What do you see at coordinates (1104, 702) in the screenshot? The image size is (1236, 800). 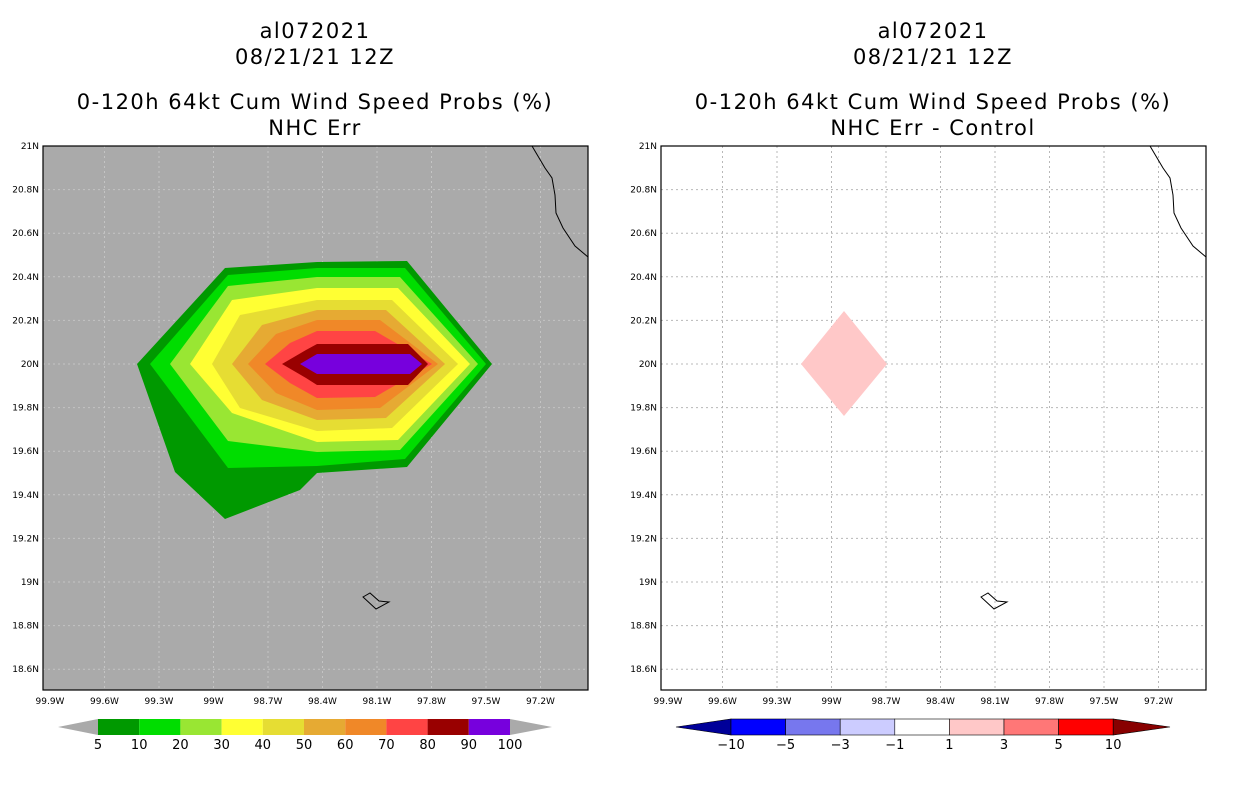 I see `right-lon-label: 97.5W` at bounding box center [1104, 702].